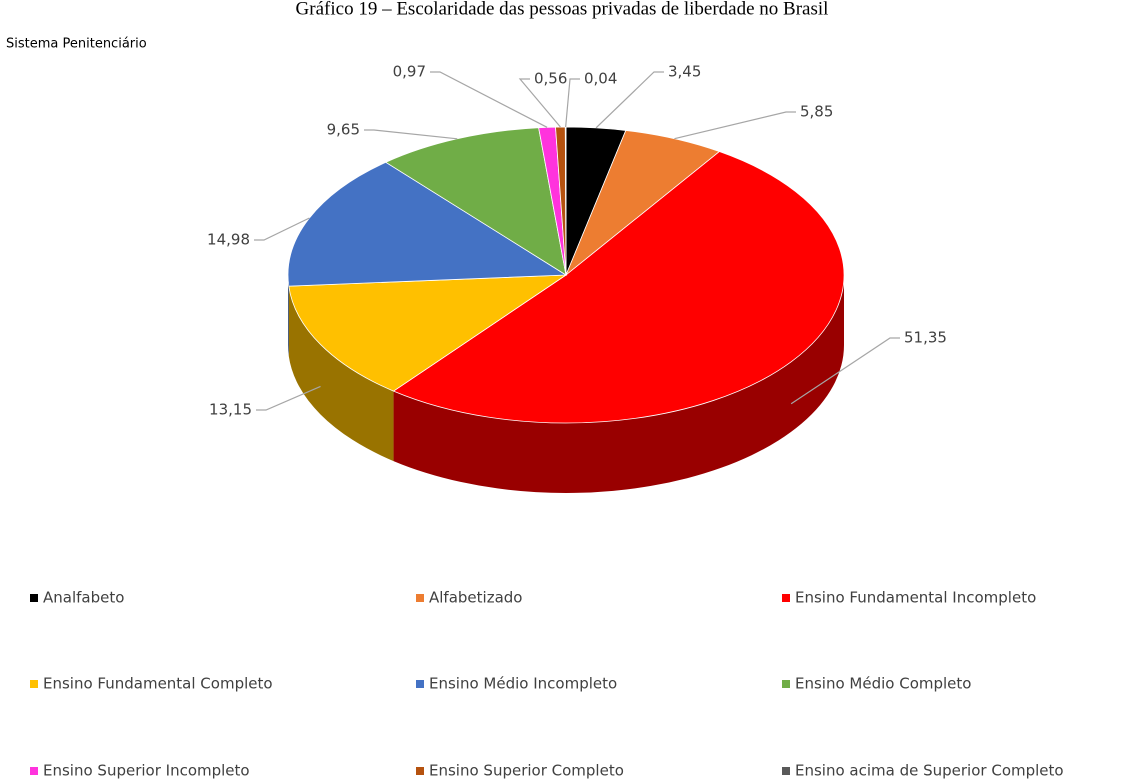 The width and height of the screenshot is (1124, 782). I want to click on legend-label: Ensino Fundamental Completo, so click(158, 684).